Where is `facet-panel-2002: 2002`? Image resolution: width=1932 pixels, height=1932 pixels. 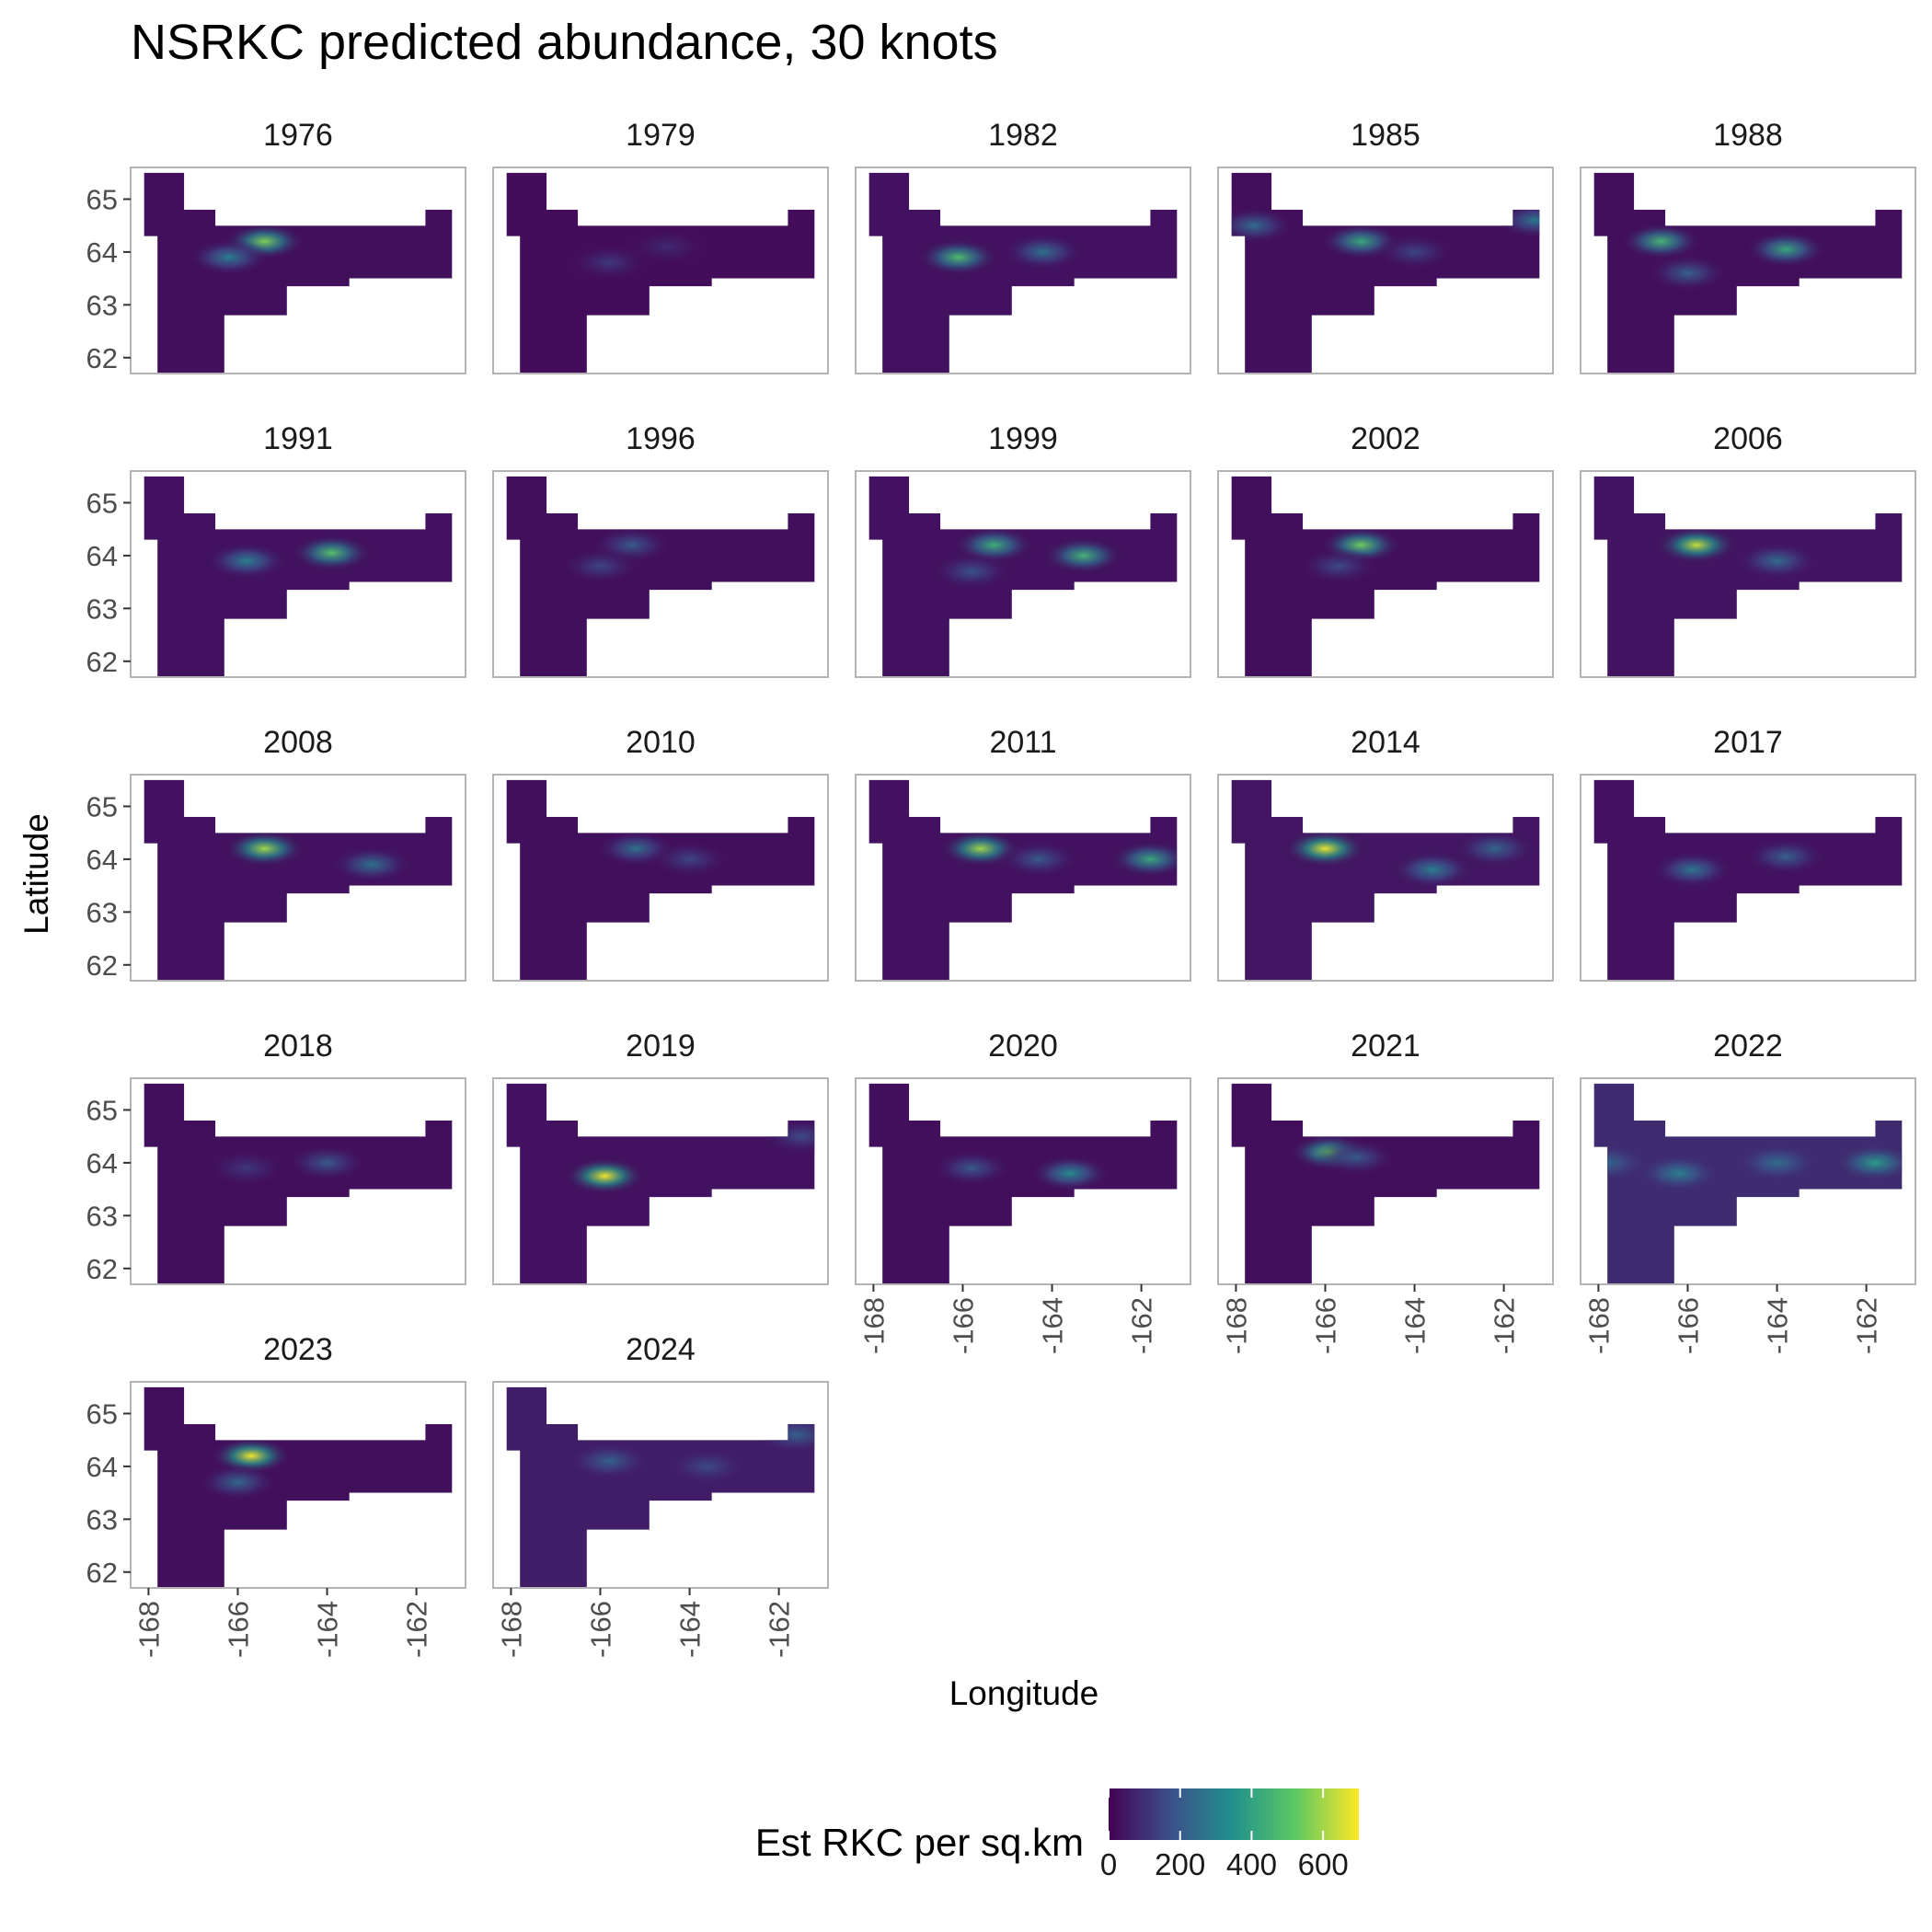
facet-panel-2002: 2002 is located at coordinates (1385, 549).